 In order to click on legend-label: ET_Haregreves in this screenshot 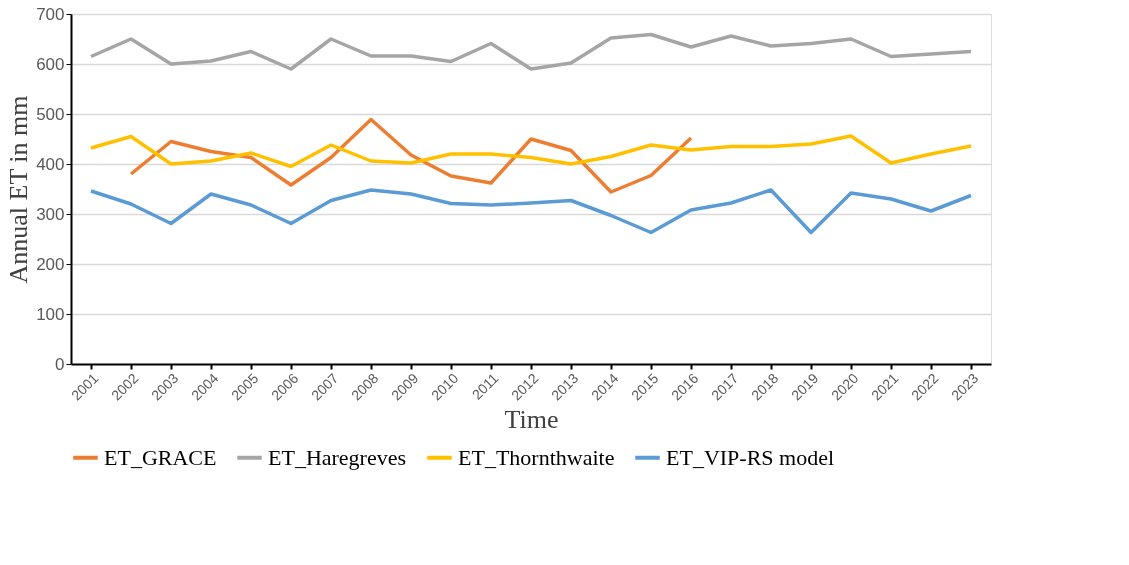, I will do `click(337, 457)`.